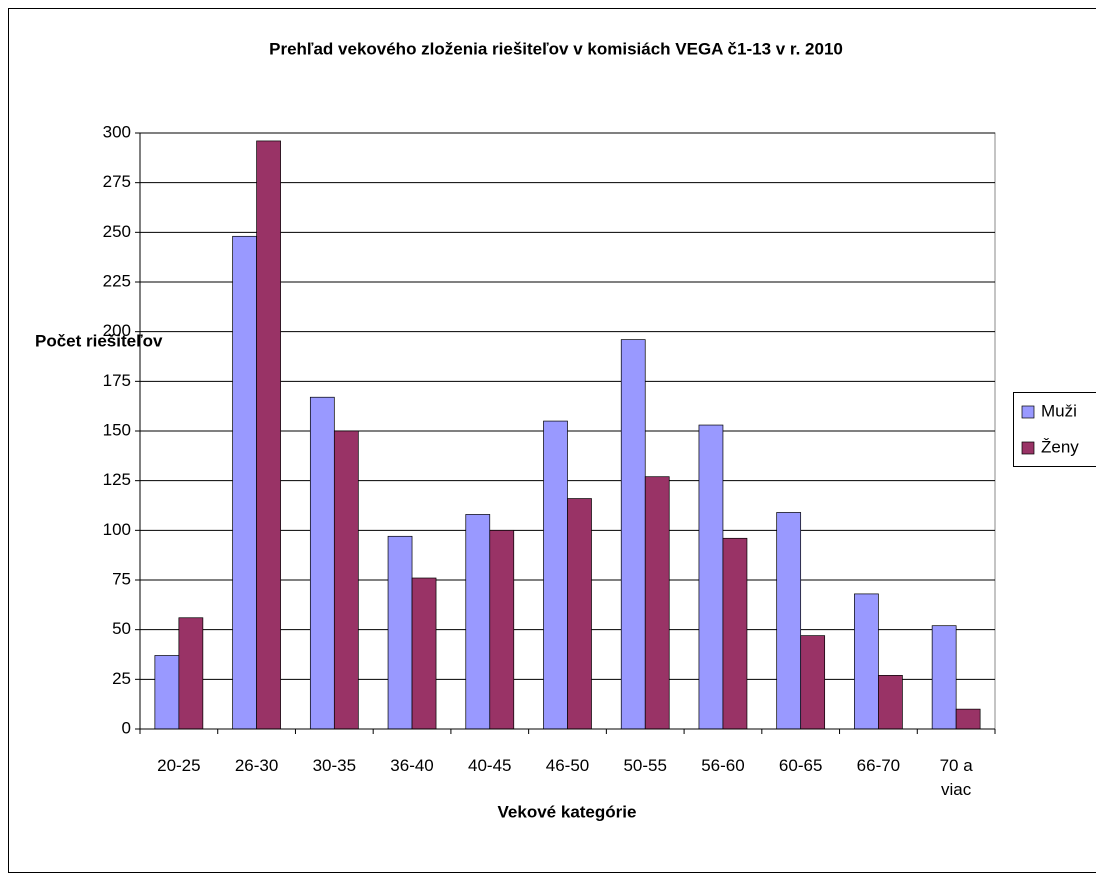 Image resolution: width=1096 pixels, height=881 pixels. What do you see at coordinates (645, 765) in the screenshot?
I see `x-tick-label: 50-55` at bounding box center [645, 765].